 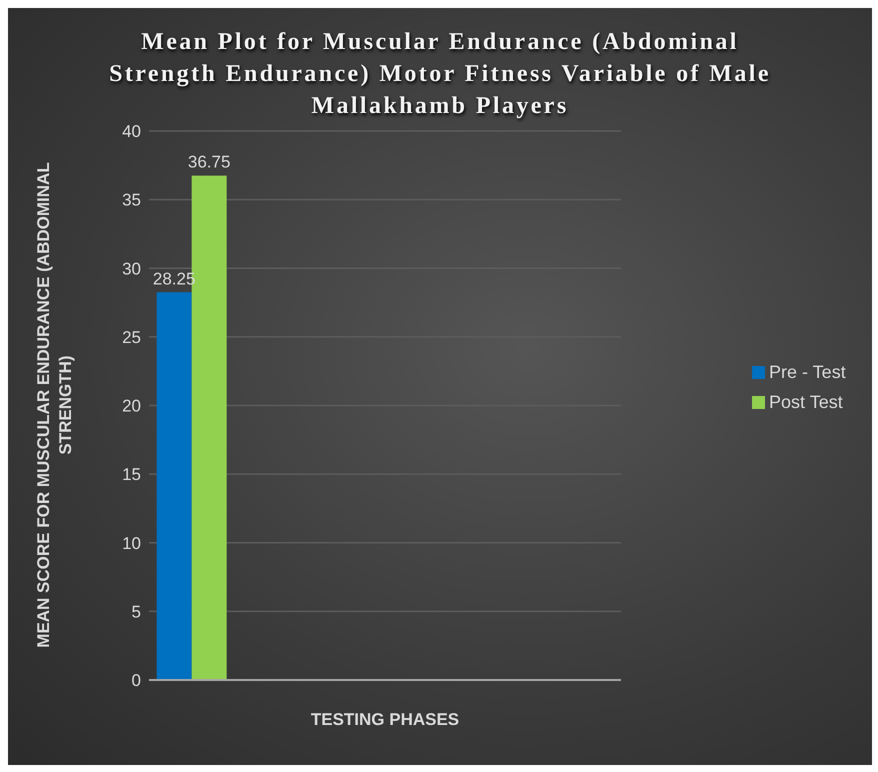 What do you see at coordinates (131, 406) in the screenshot?
I see `y-tick-label: 20` at bounding box center [131, 406].